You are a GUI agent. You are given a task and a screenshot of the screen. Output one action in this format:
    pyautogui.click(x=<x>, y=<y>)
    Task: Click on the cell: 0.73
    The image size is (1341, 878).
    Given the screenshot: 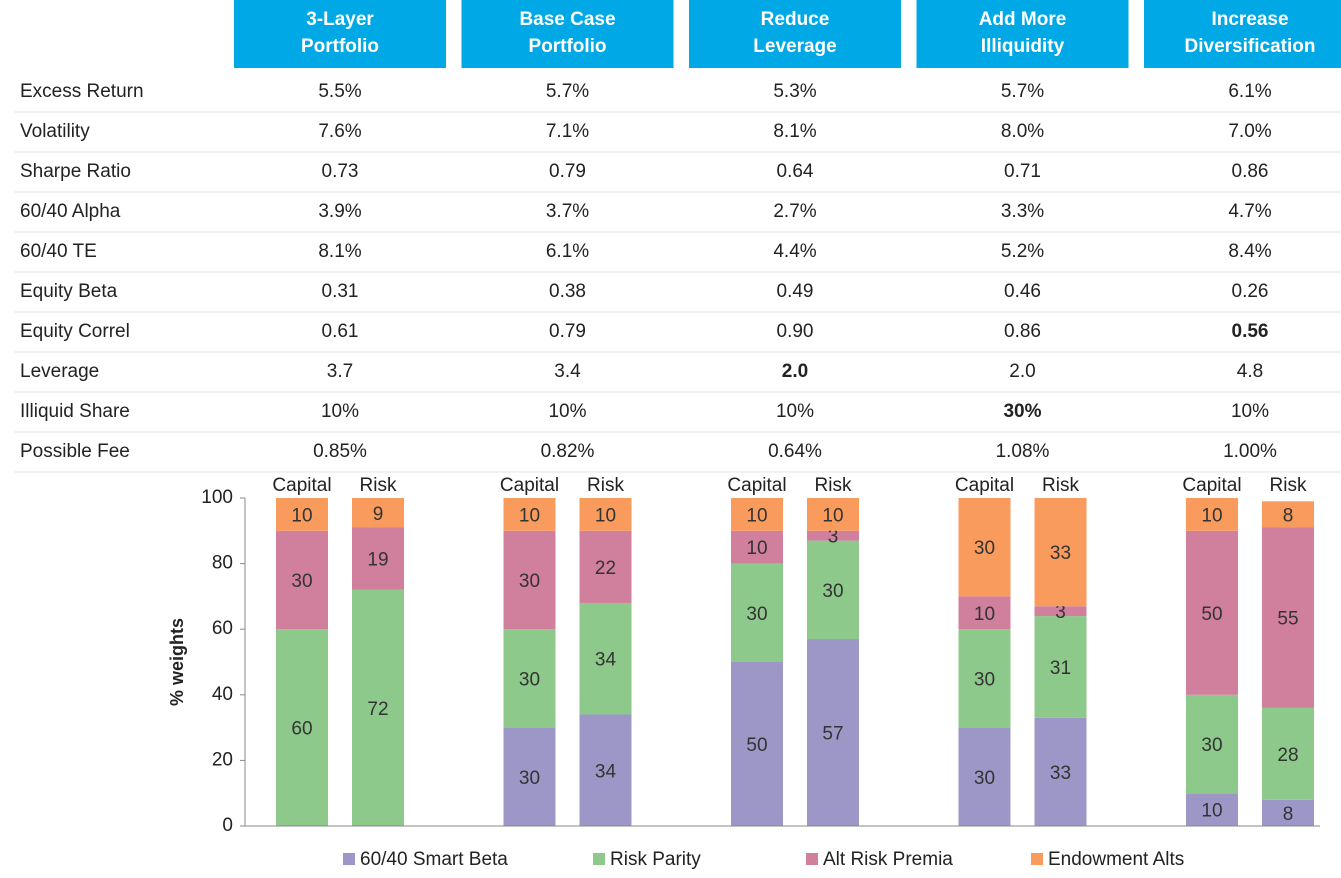 What is the action you would take?
    pyautogui.click(x=340, y=171)
    